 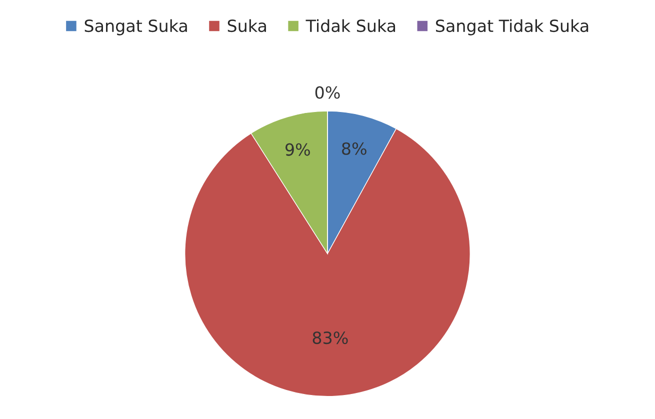 I want to click on legend-label: Tidak Suka, so click(x=351, y=25).